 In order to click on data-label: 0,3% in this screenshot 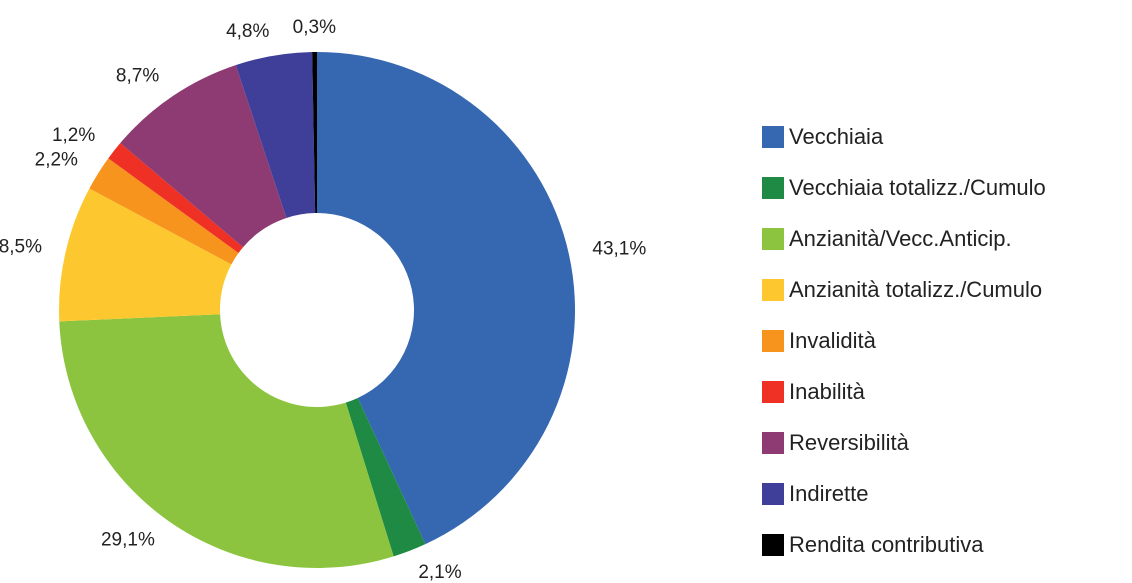, I will do `click(314, 27)`.